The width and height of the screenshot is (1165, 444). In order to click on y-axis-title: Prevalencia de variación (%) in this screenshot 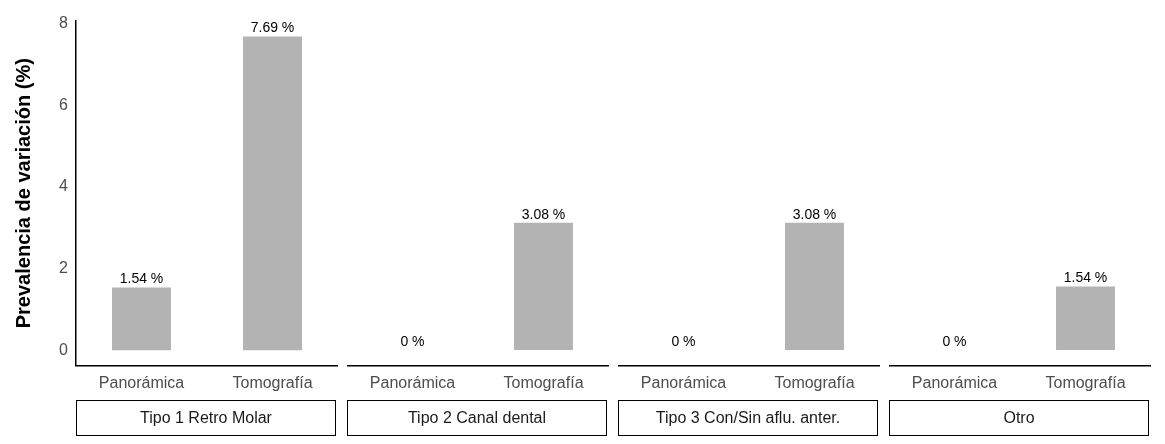, I will do `click(22, 193)`.